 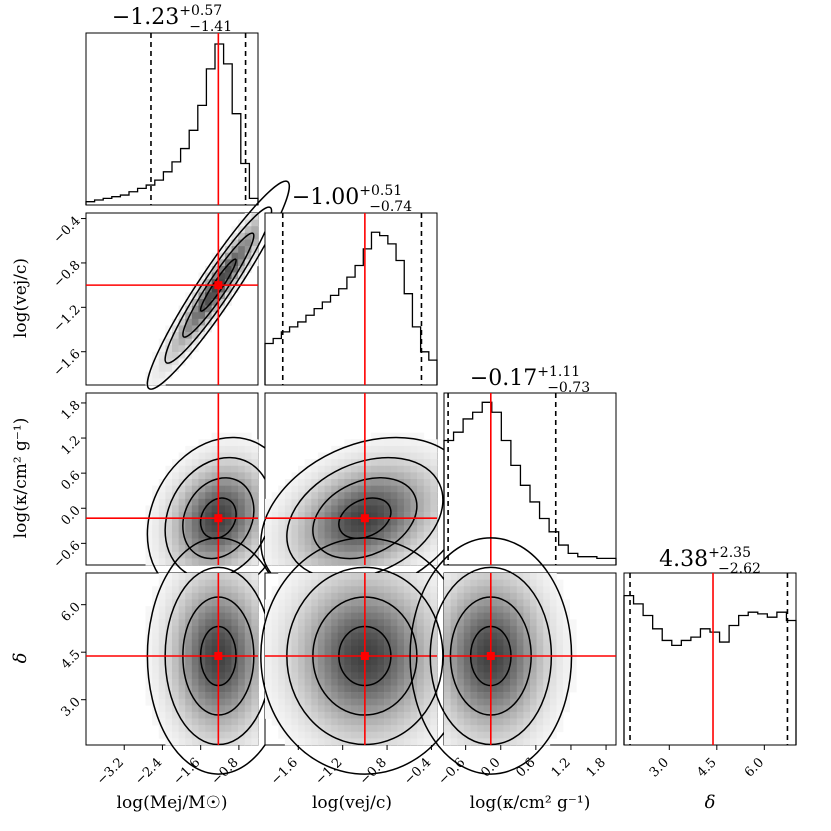 I want to click on xtick-label-logkappa: 1.8, so click(x=596, y=767).